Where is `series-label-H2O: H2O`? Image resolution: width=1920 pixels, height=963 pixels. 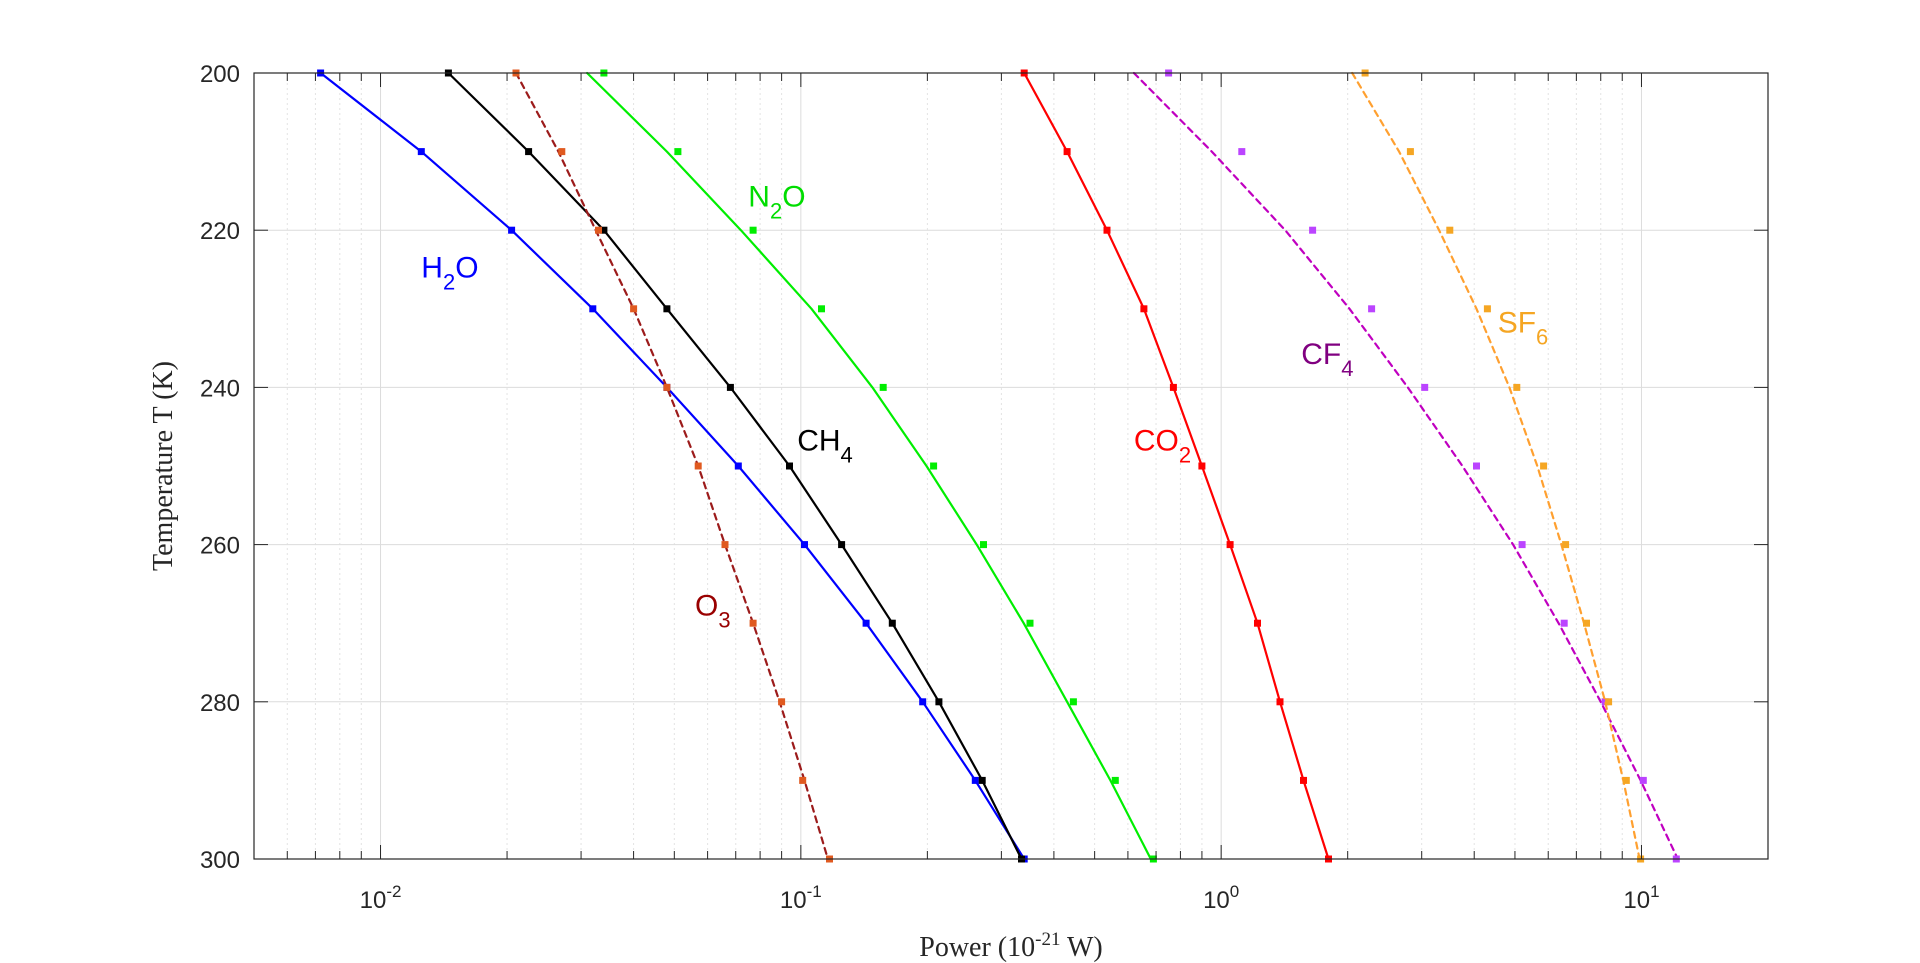 series-label-H2O: H2O is located at coordinates (449, 272).